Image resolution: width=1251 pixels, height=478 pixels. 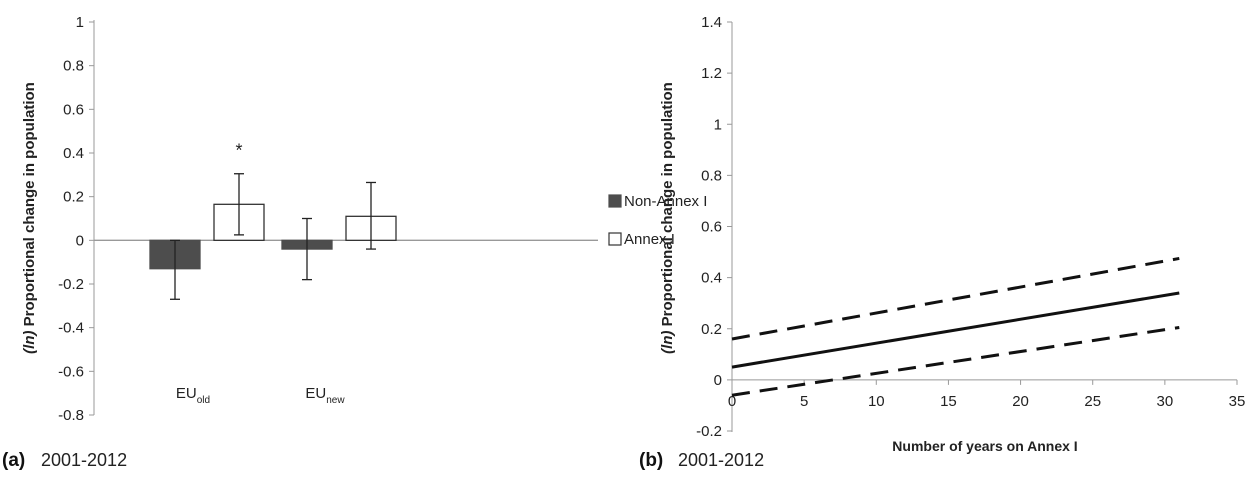 What do you see at coordinates (732, 401) in the screenshot?
I see `panel-b-x-tick-label: 0` at bounding box center [732, 401].